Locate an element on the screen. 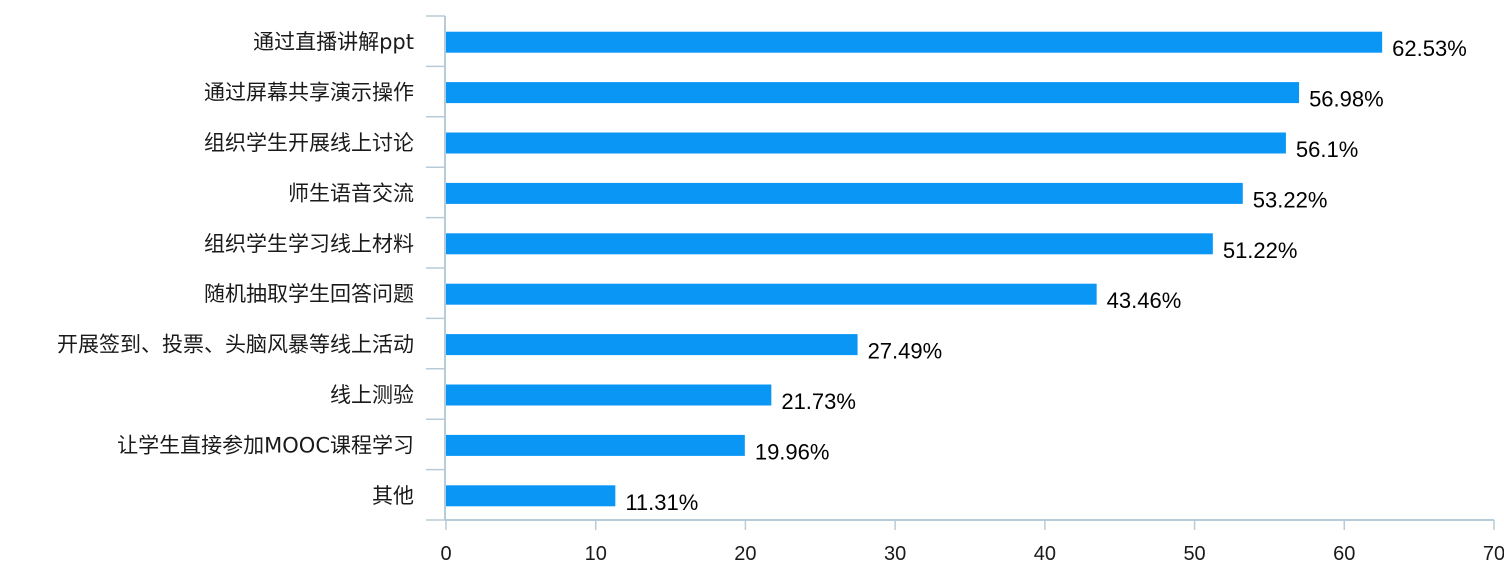 The image size is (1504, 576). data-label: 62.53% is located at coordinates (1429, 48).